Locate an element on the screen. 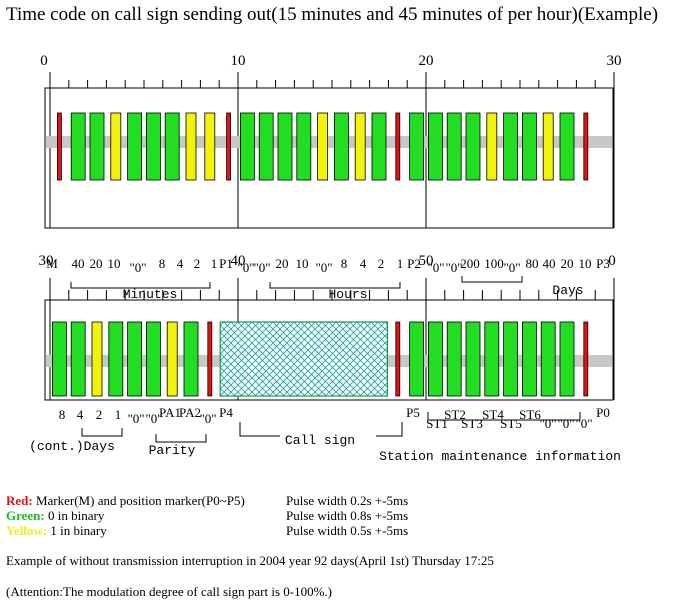 This screenshot has height=600, width=698. bit-label: P4 is located at coordinates (226, 412).